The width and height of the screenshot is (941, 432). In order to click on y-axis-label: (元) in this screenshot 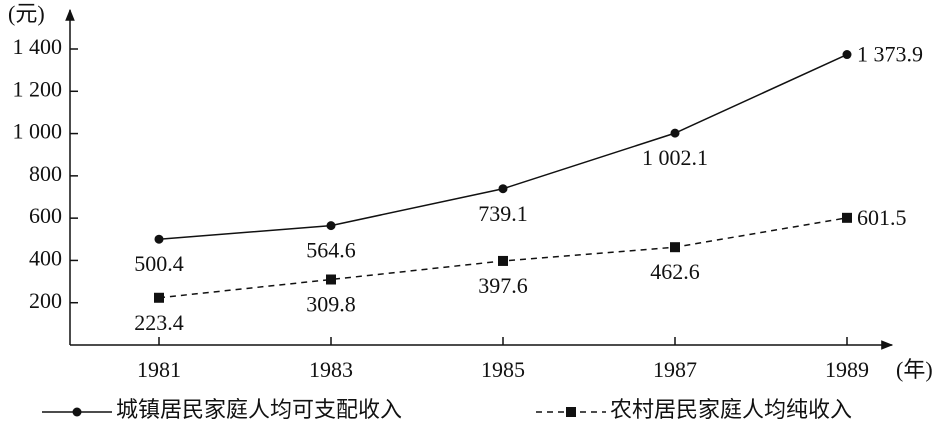, I will do `click(26, 13)`.